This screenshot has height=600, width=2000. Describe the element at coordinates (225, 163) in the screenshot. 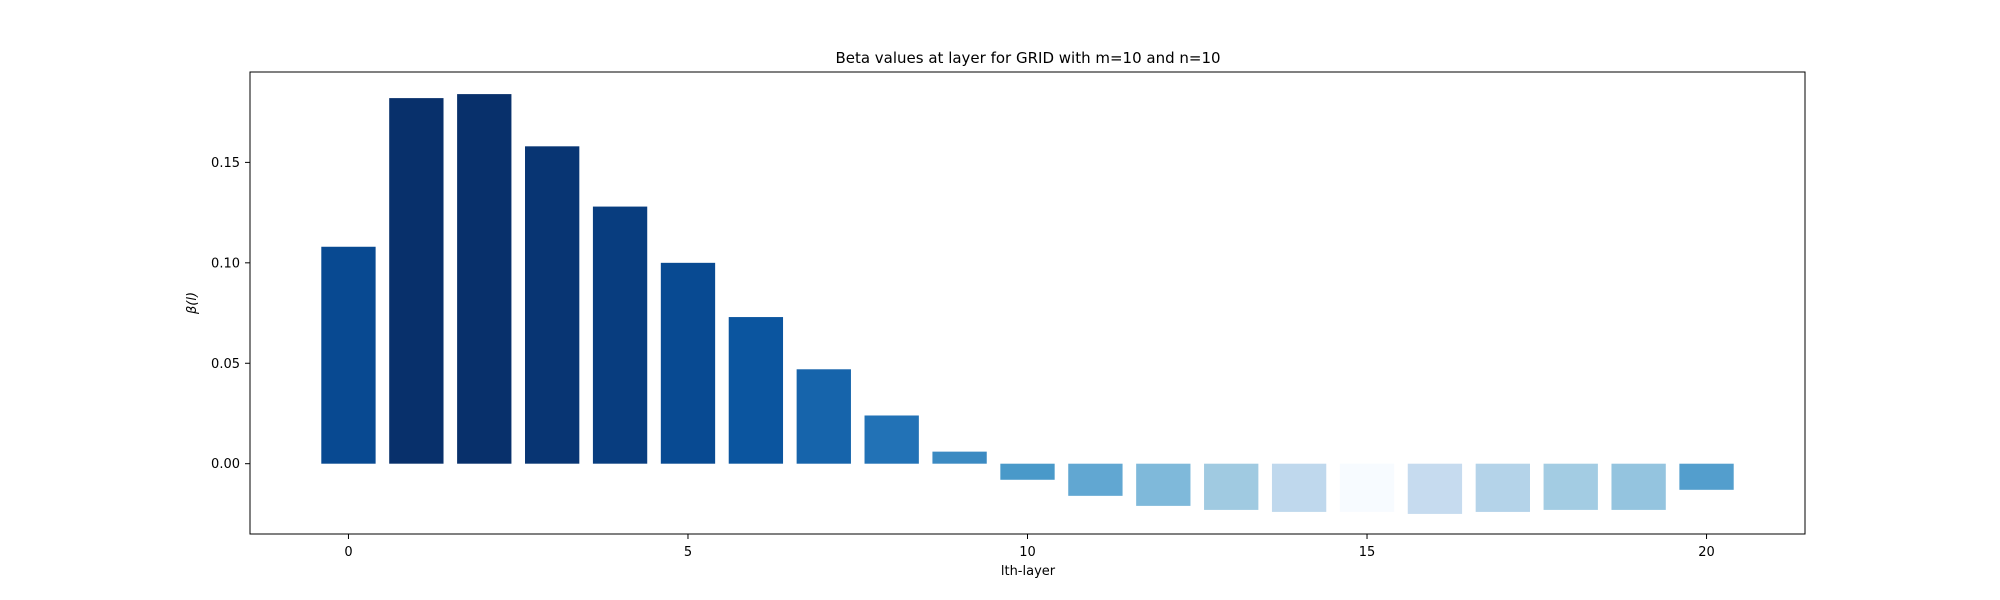

I see `y-tick-label: 0.15` at that location.